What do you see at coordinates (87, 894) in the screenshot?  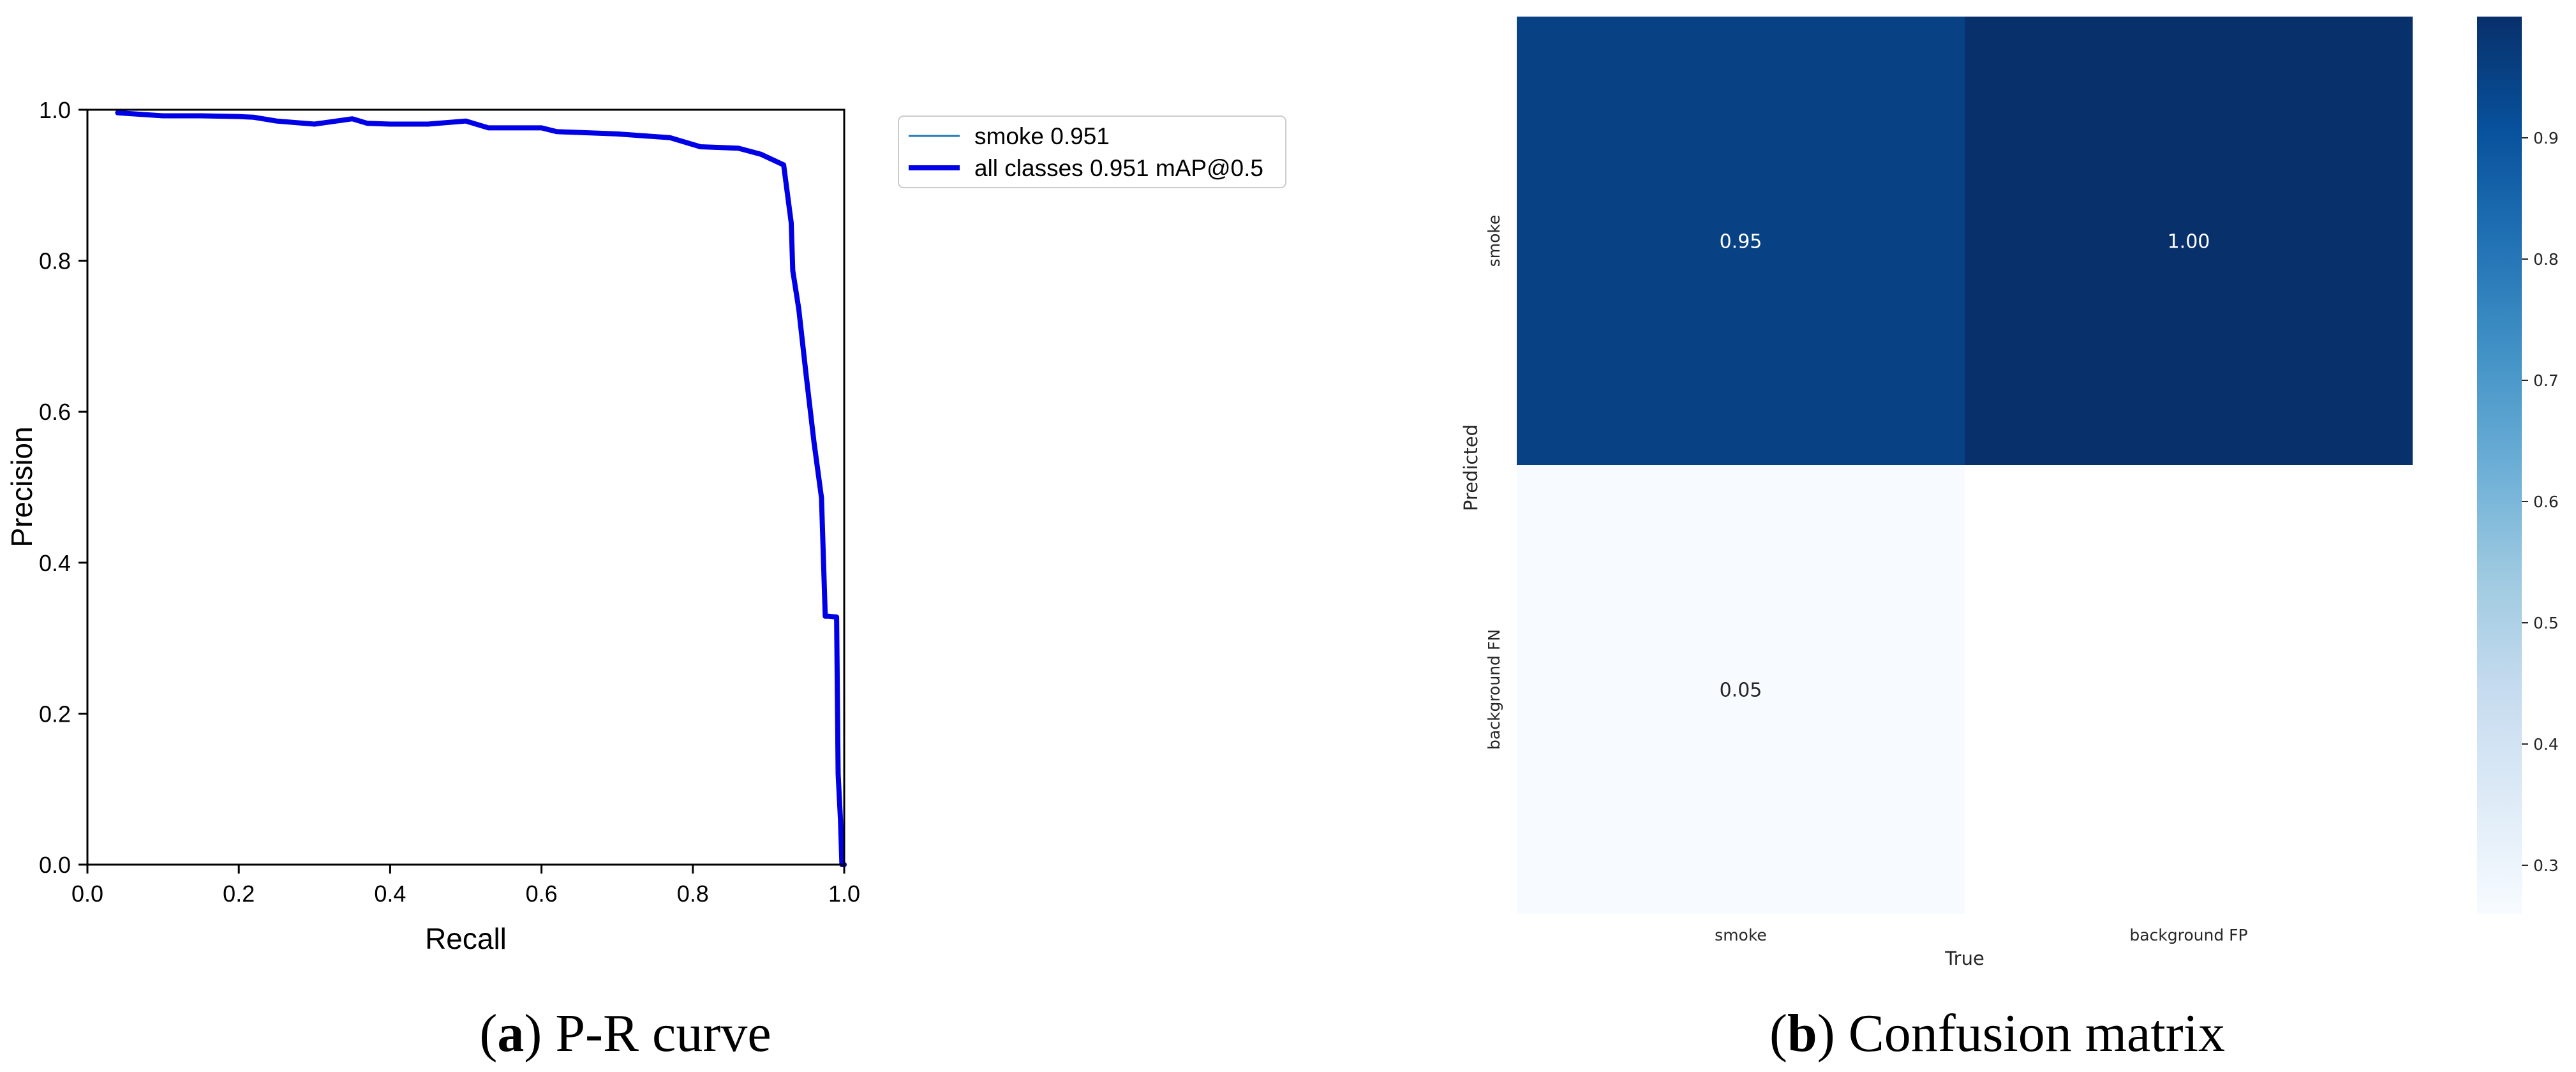 I see `pr-x-tick-label: 0.0` at bounding box center [87, 894].